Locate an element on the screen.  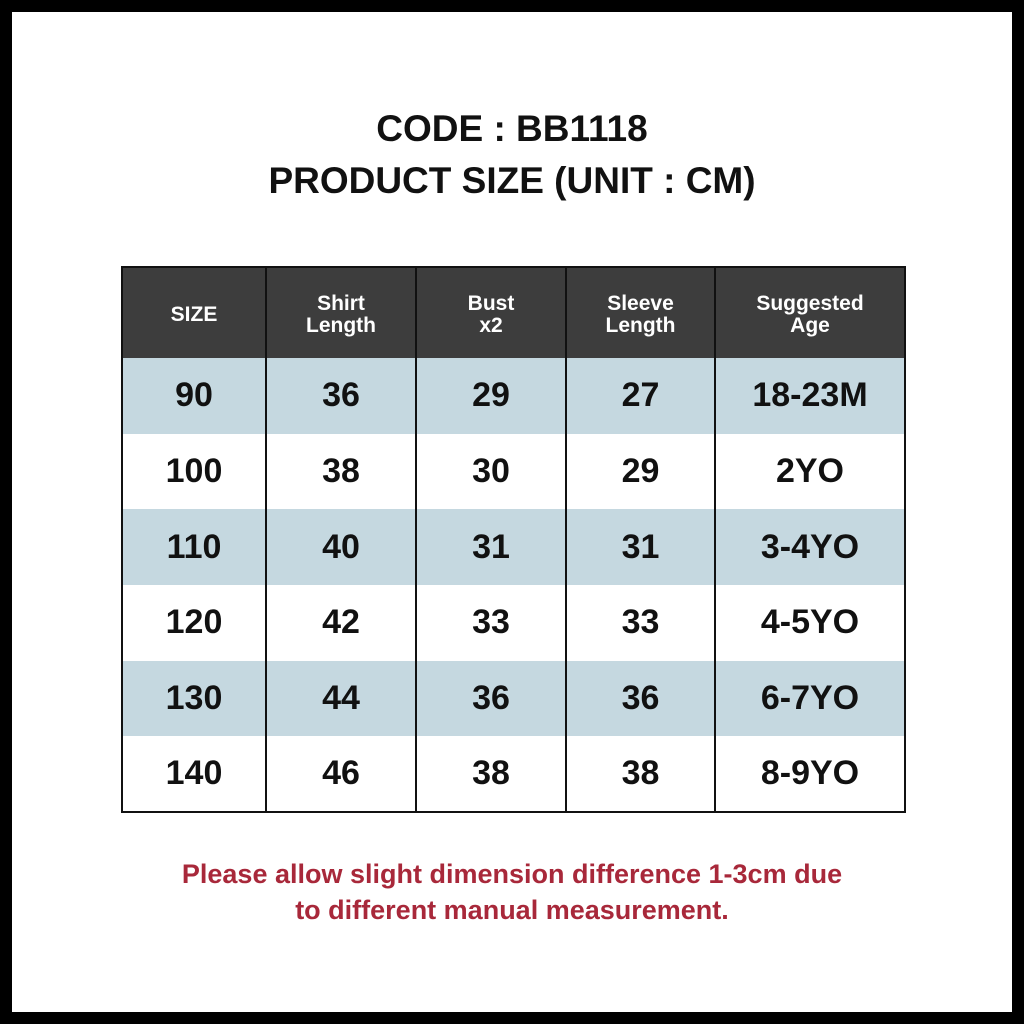
table-cell: 120 is located at coordinates (193, 623).